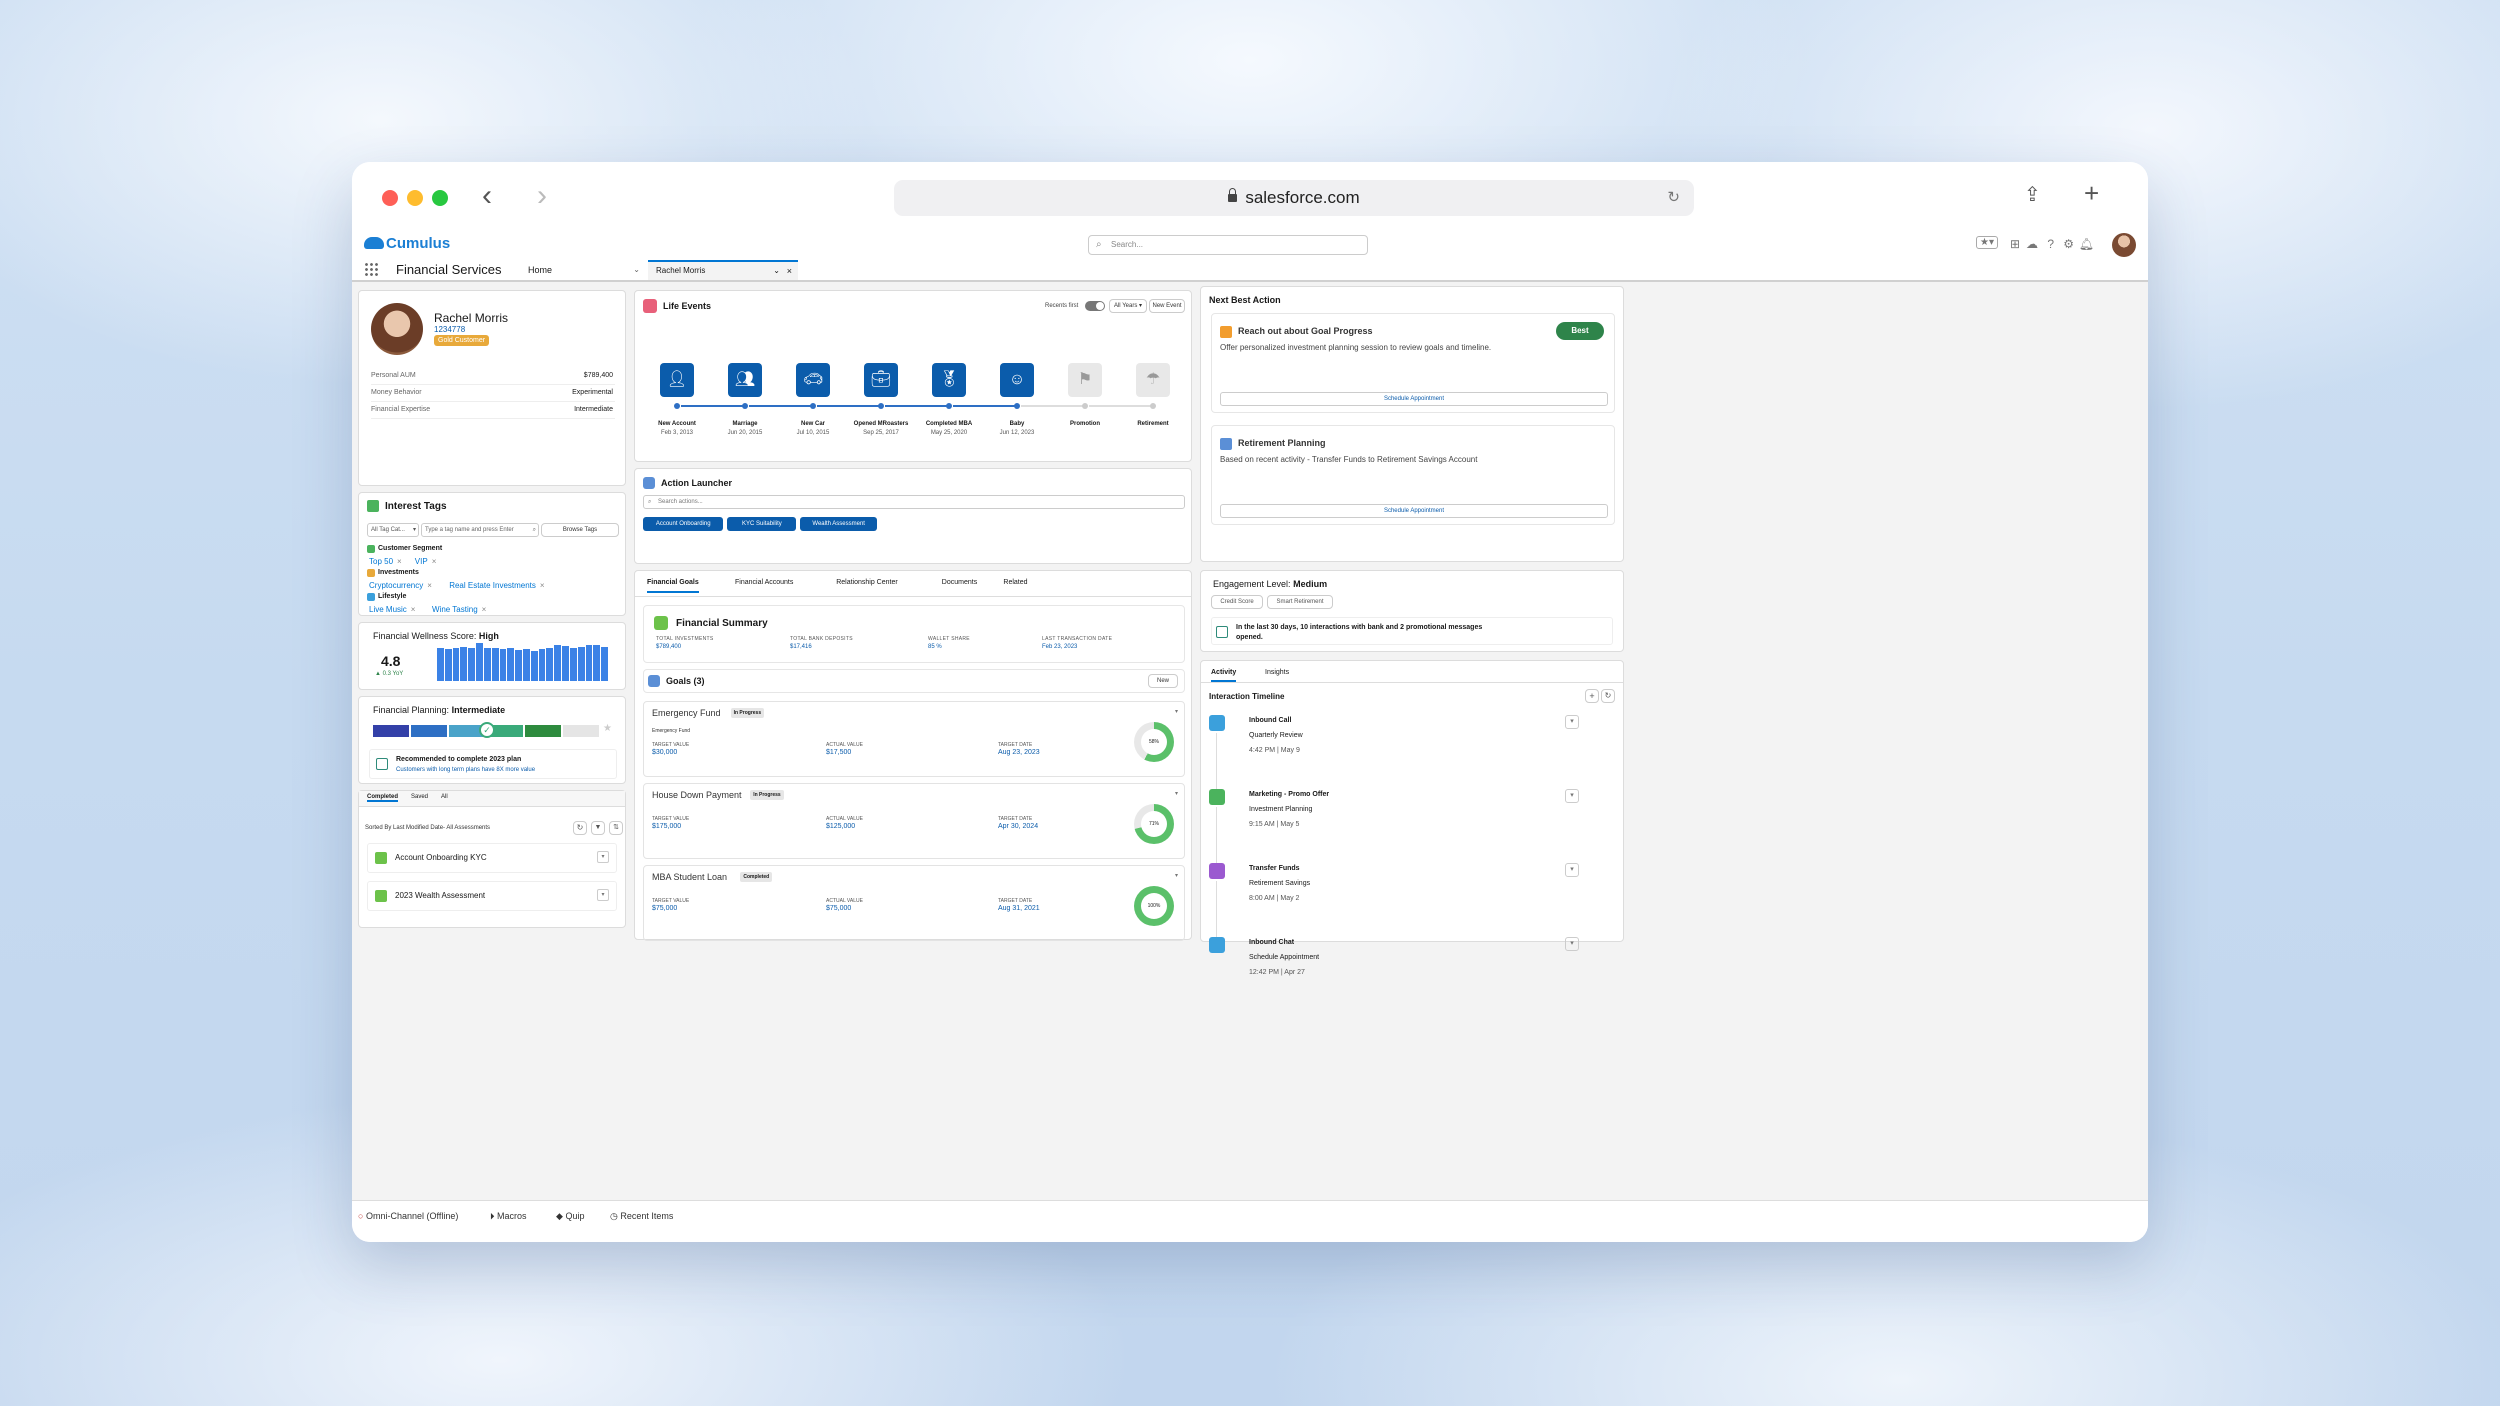 Image resolution: width=2500 pixels, height=1406 pixels. Describe the element at coordinates (761, 399) in the screenshot. I see `life-event: 👥︎ Marriage Jun 20, 2015` at that location.